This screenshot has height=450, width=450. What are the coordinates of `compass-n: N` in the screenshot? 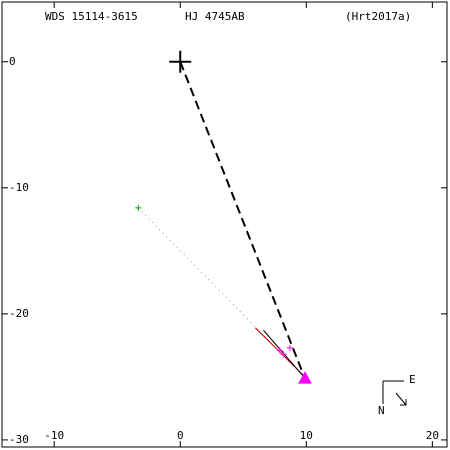 It's located at (381, 410).